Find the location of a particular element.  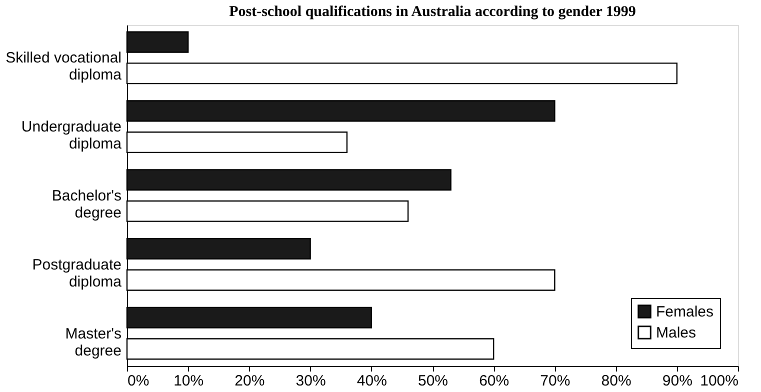

x-tick-label: 80% is located at coordinates (616, 381).